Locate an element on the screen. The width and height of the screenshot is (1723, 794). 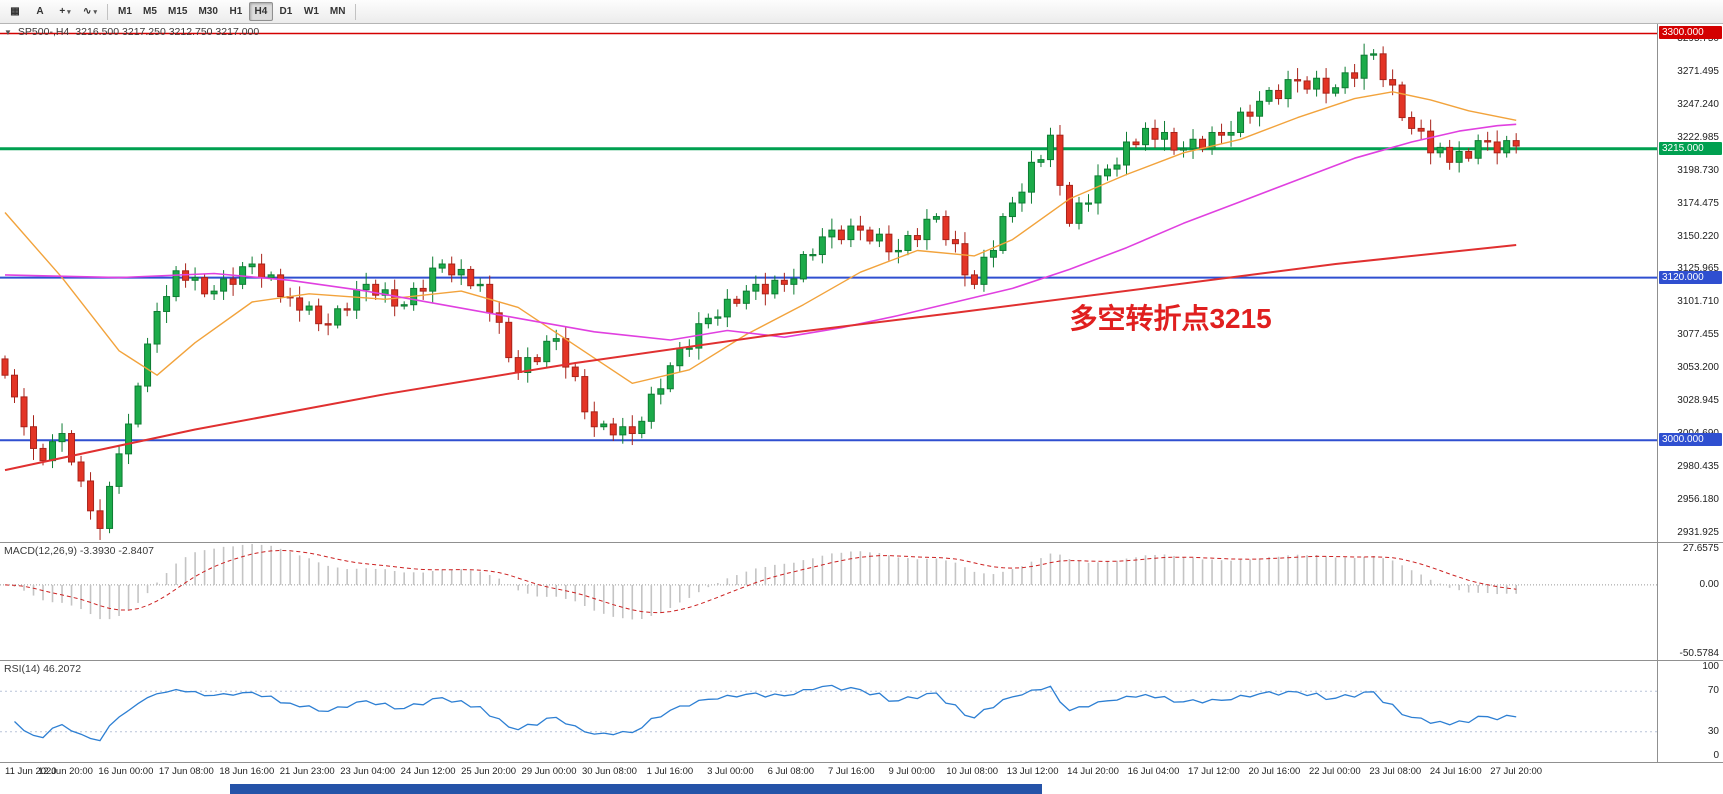
timeframe-w1: W1 is located at coordinates (311, 11).